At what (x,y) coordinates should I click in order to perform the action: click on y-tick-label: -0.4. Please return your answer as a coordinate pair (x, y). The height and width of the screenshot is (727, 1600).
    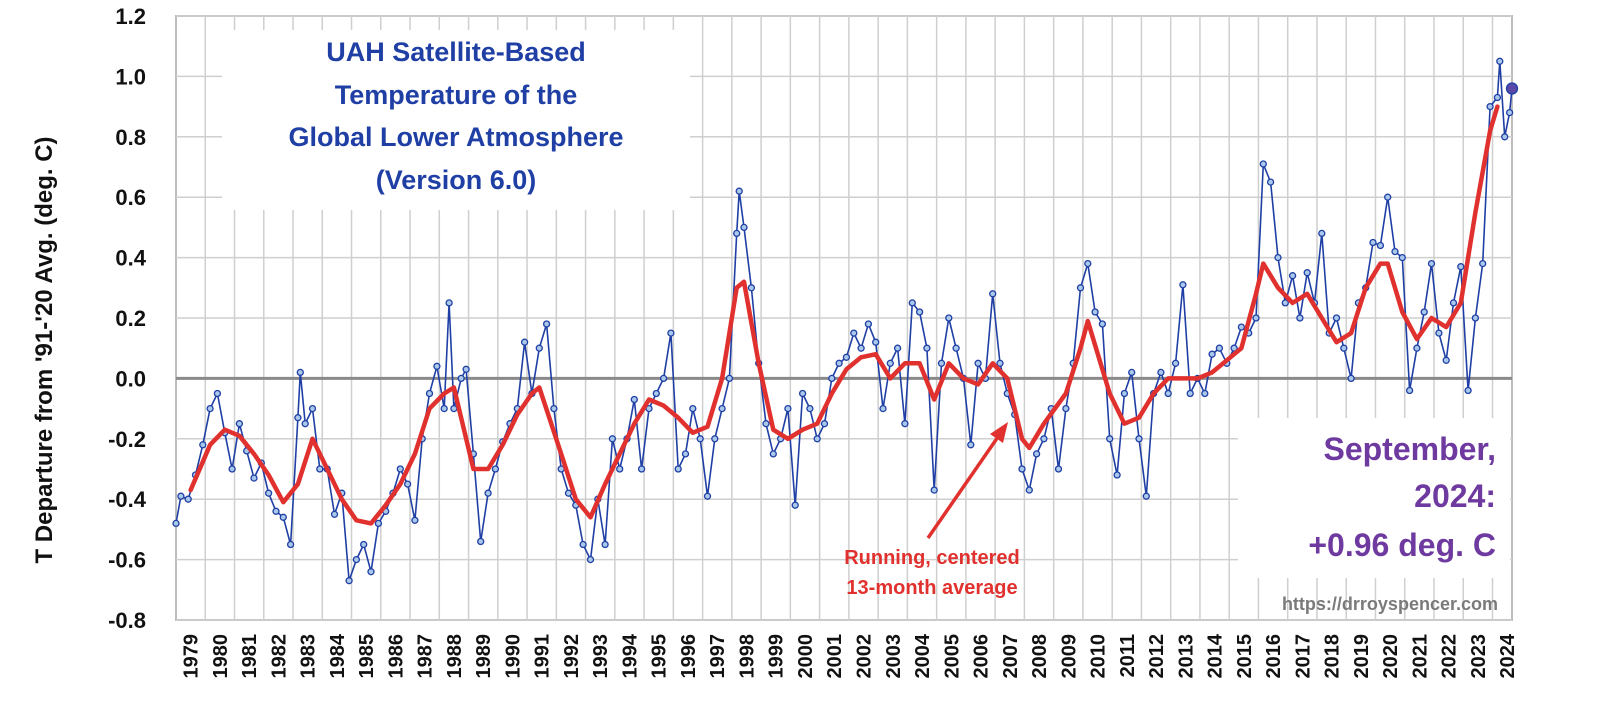
    Looking at the image, I should click on (127, 499).